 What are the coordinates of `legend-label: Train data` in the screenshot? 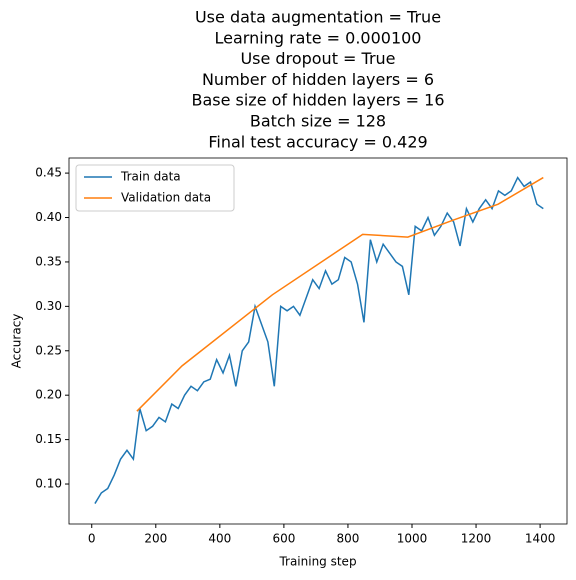 It's located at (150, 177).